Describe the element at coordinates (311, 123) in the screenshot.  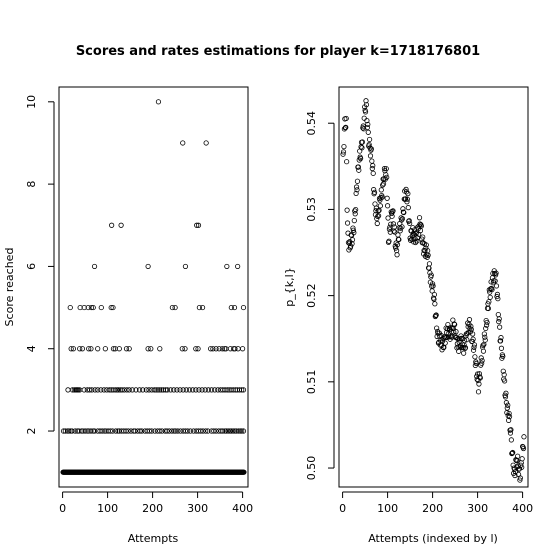
I see `right-y-tick-label: 0.54` at that location.